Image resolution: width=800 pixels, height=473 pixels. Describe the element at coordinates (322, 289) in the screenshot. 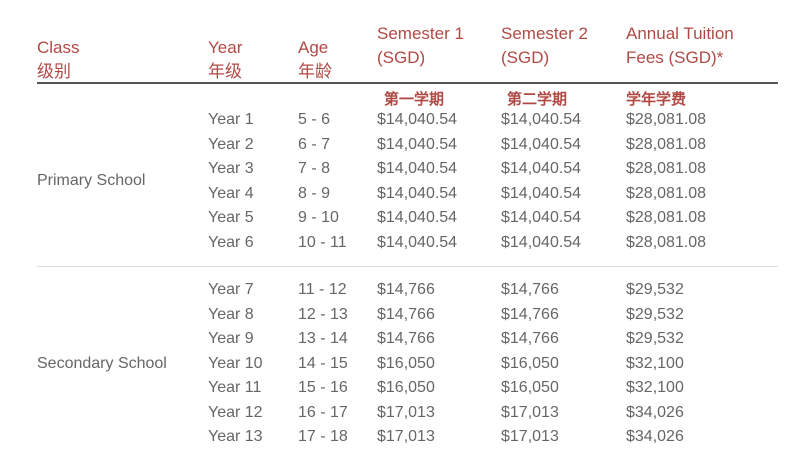

I see `cell-age: 11 - 12` at that location.